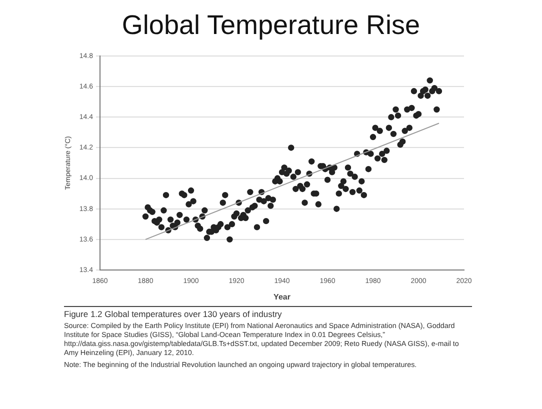 Image resolution: width=542 pixels, height=409 pixels. Describe the element at coordinates (173, 314) in the screenshot. I see `caption: Figure 1.2 Global temperatures over 130 years of industry` at that location.